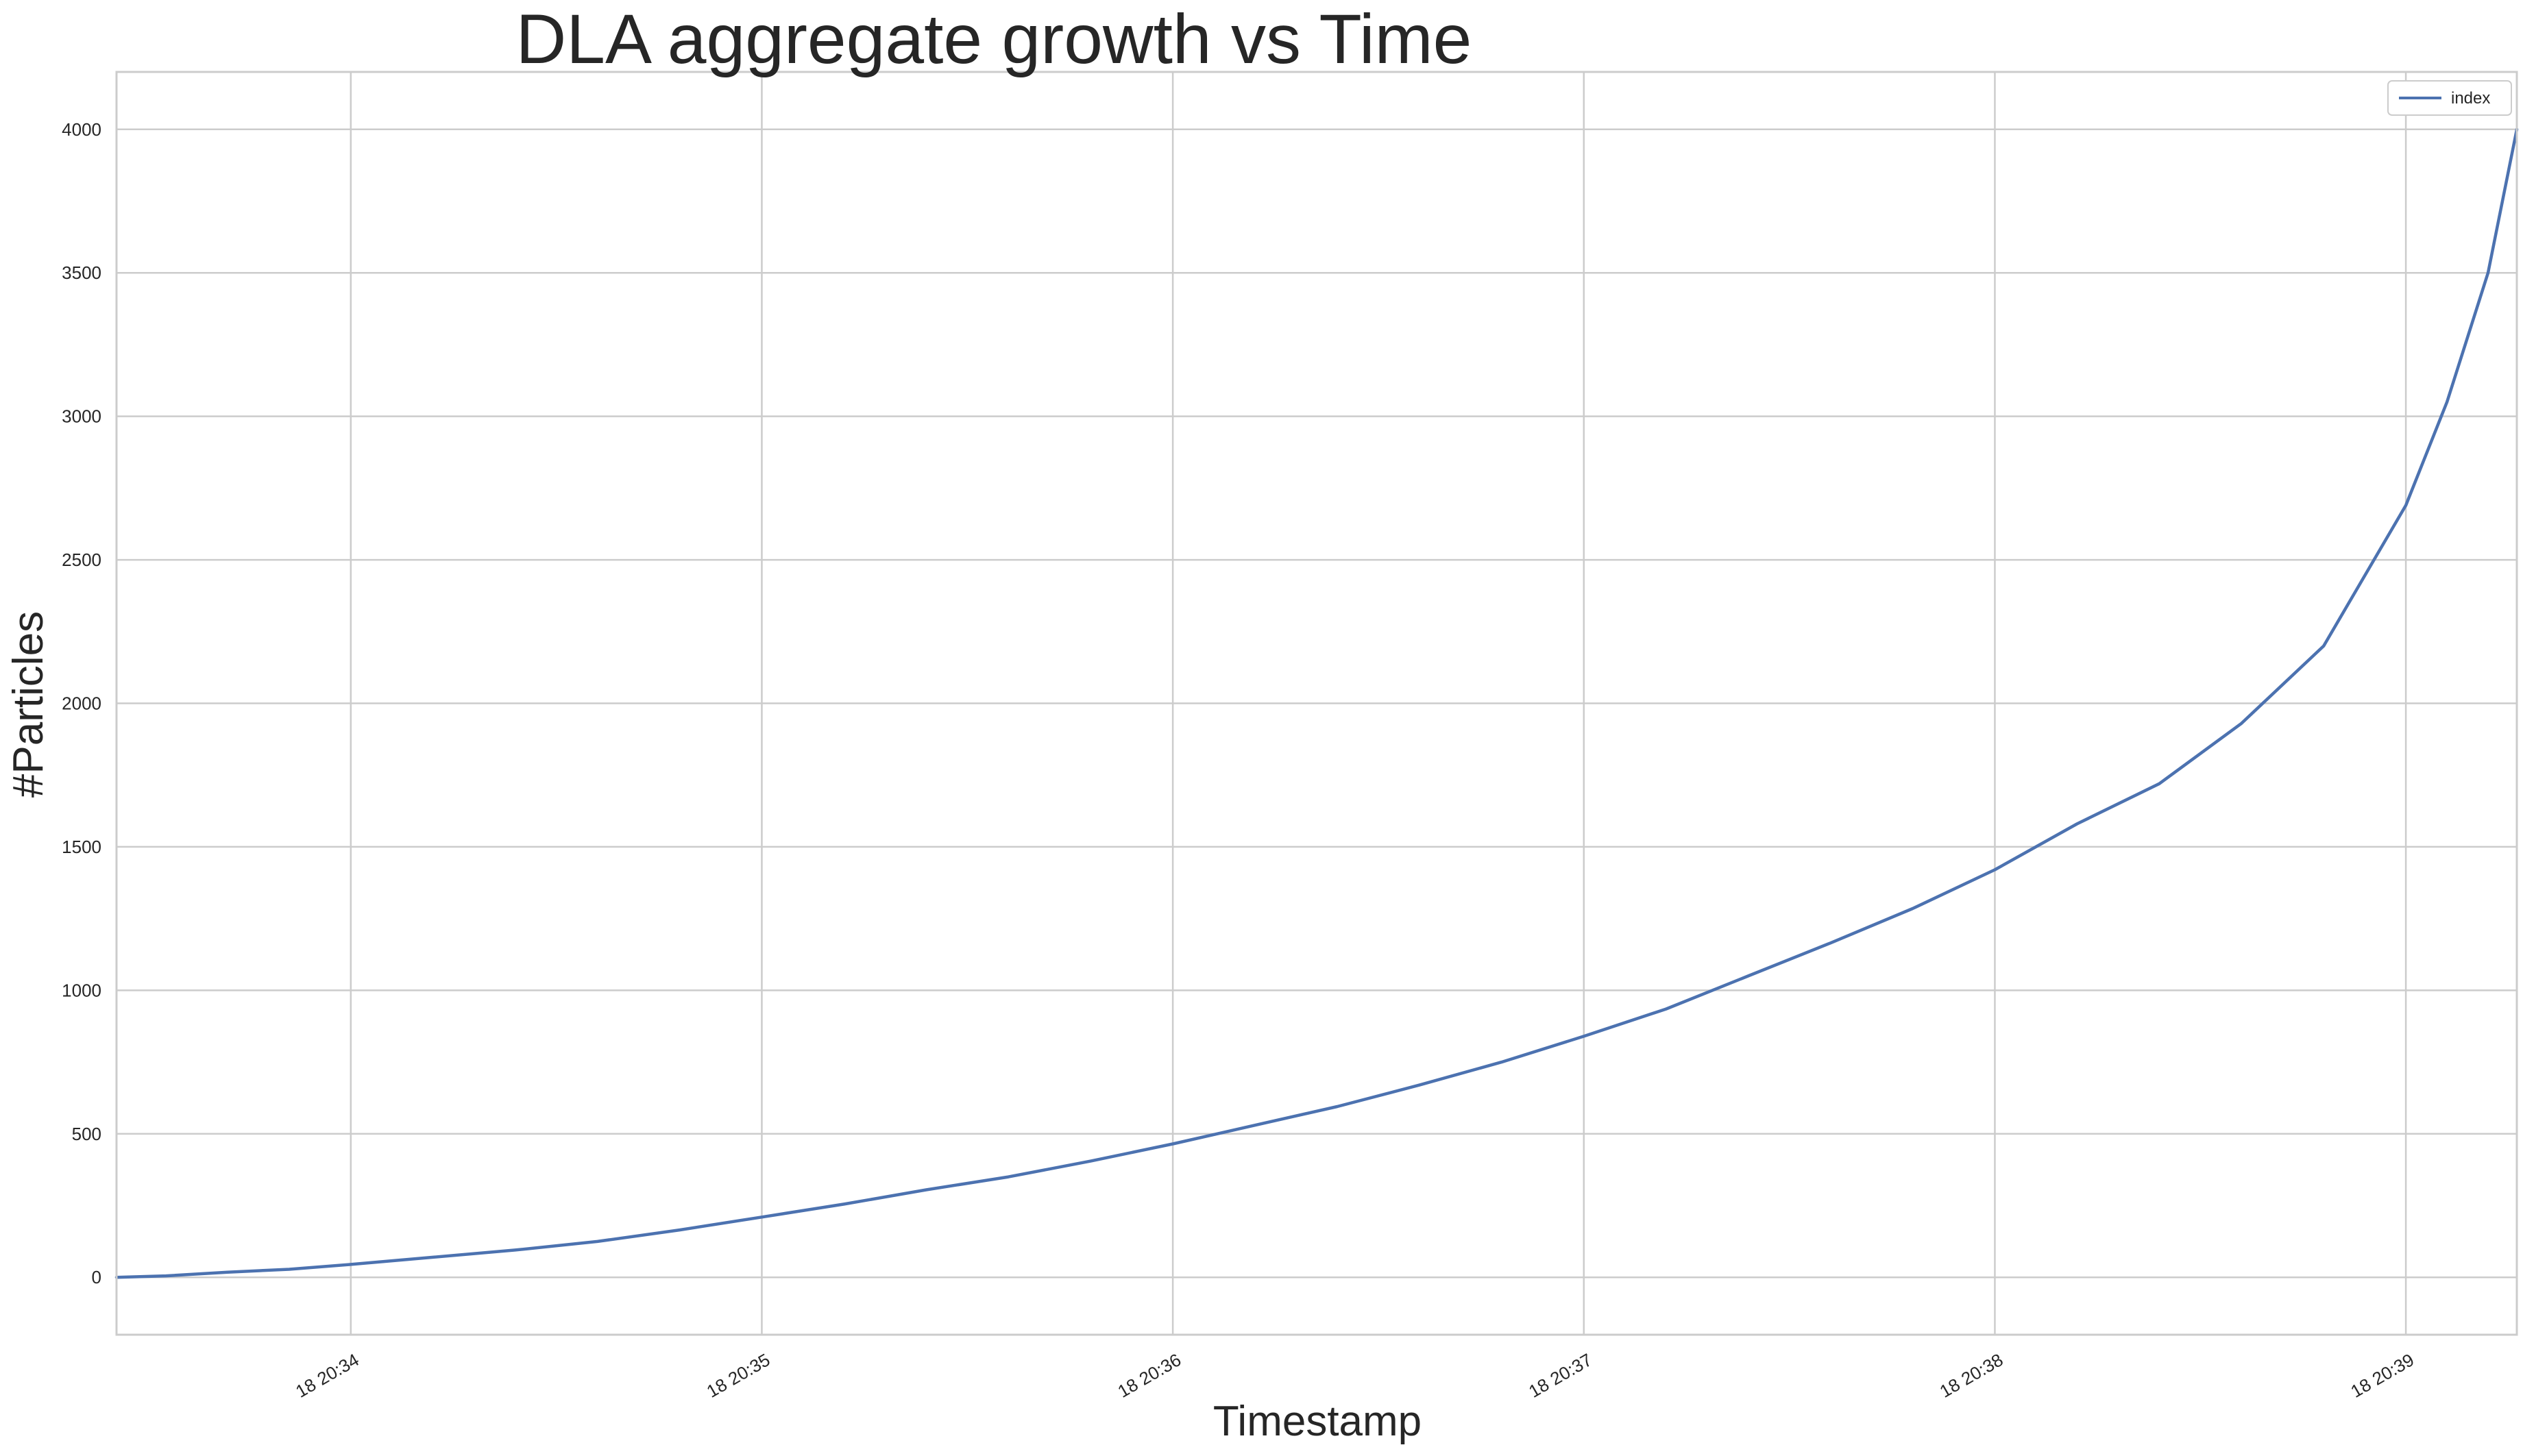 The image size is (2523, 1456). Describe the element at coordinates (81, 560) in the screenshot. I see `y-tick-label: 2500` at that location.